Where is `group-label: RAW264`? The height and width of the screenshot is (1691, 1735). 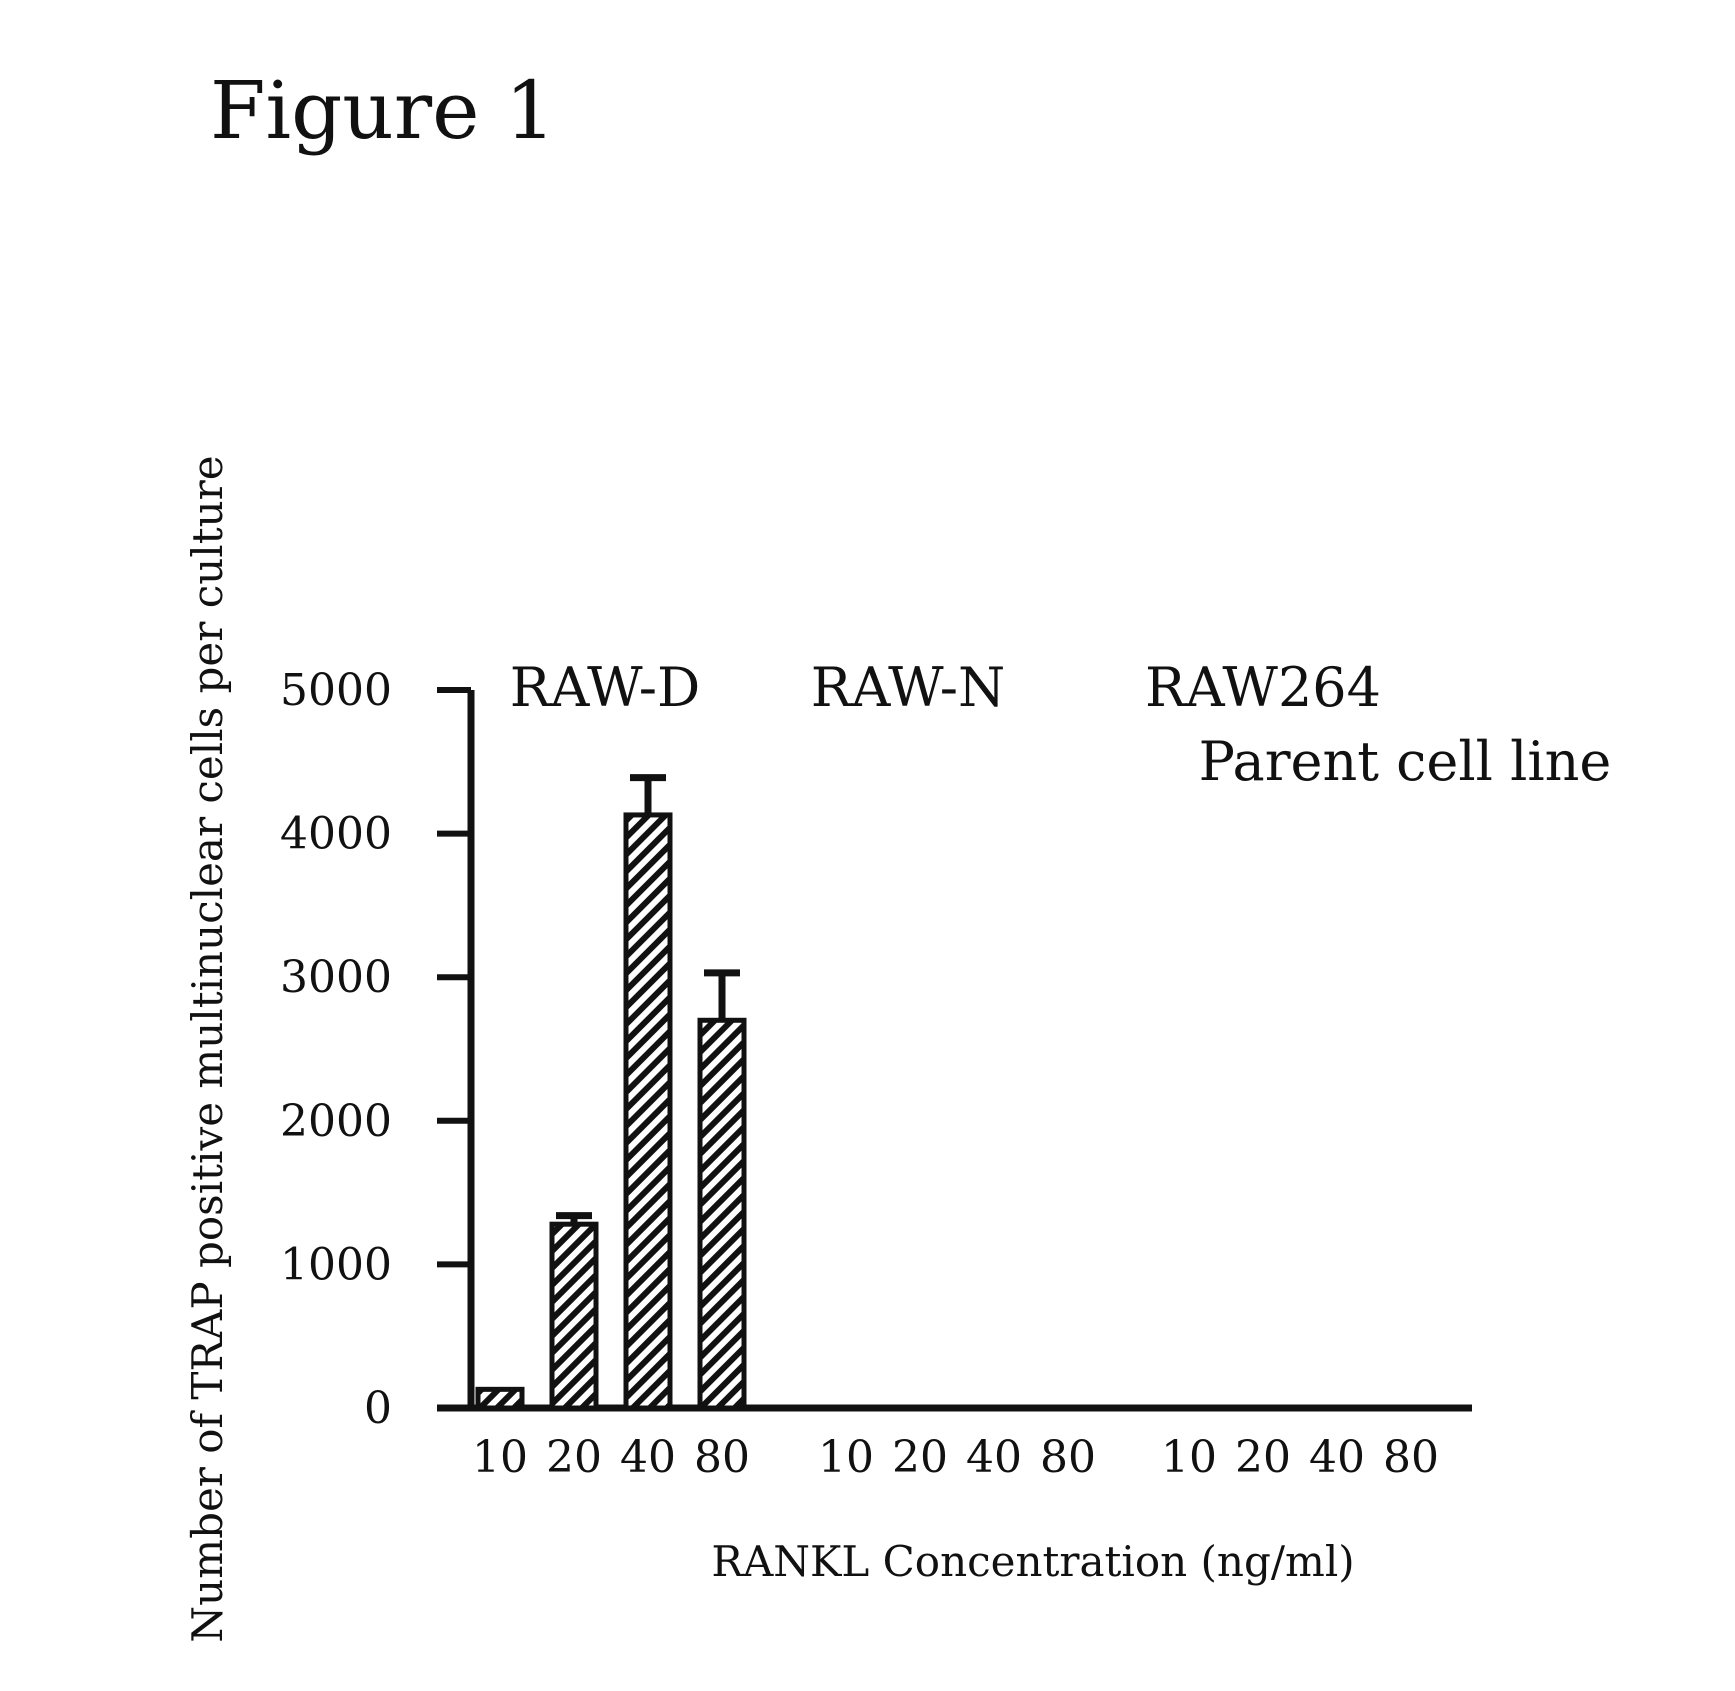
group-label: RAW264 is located at coordinates (1263, 687).